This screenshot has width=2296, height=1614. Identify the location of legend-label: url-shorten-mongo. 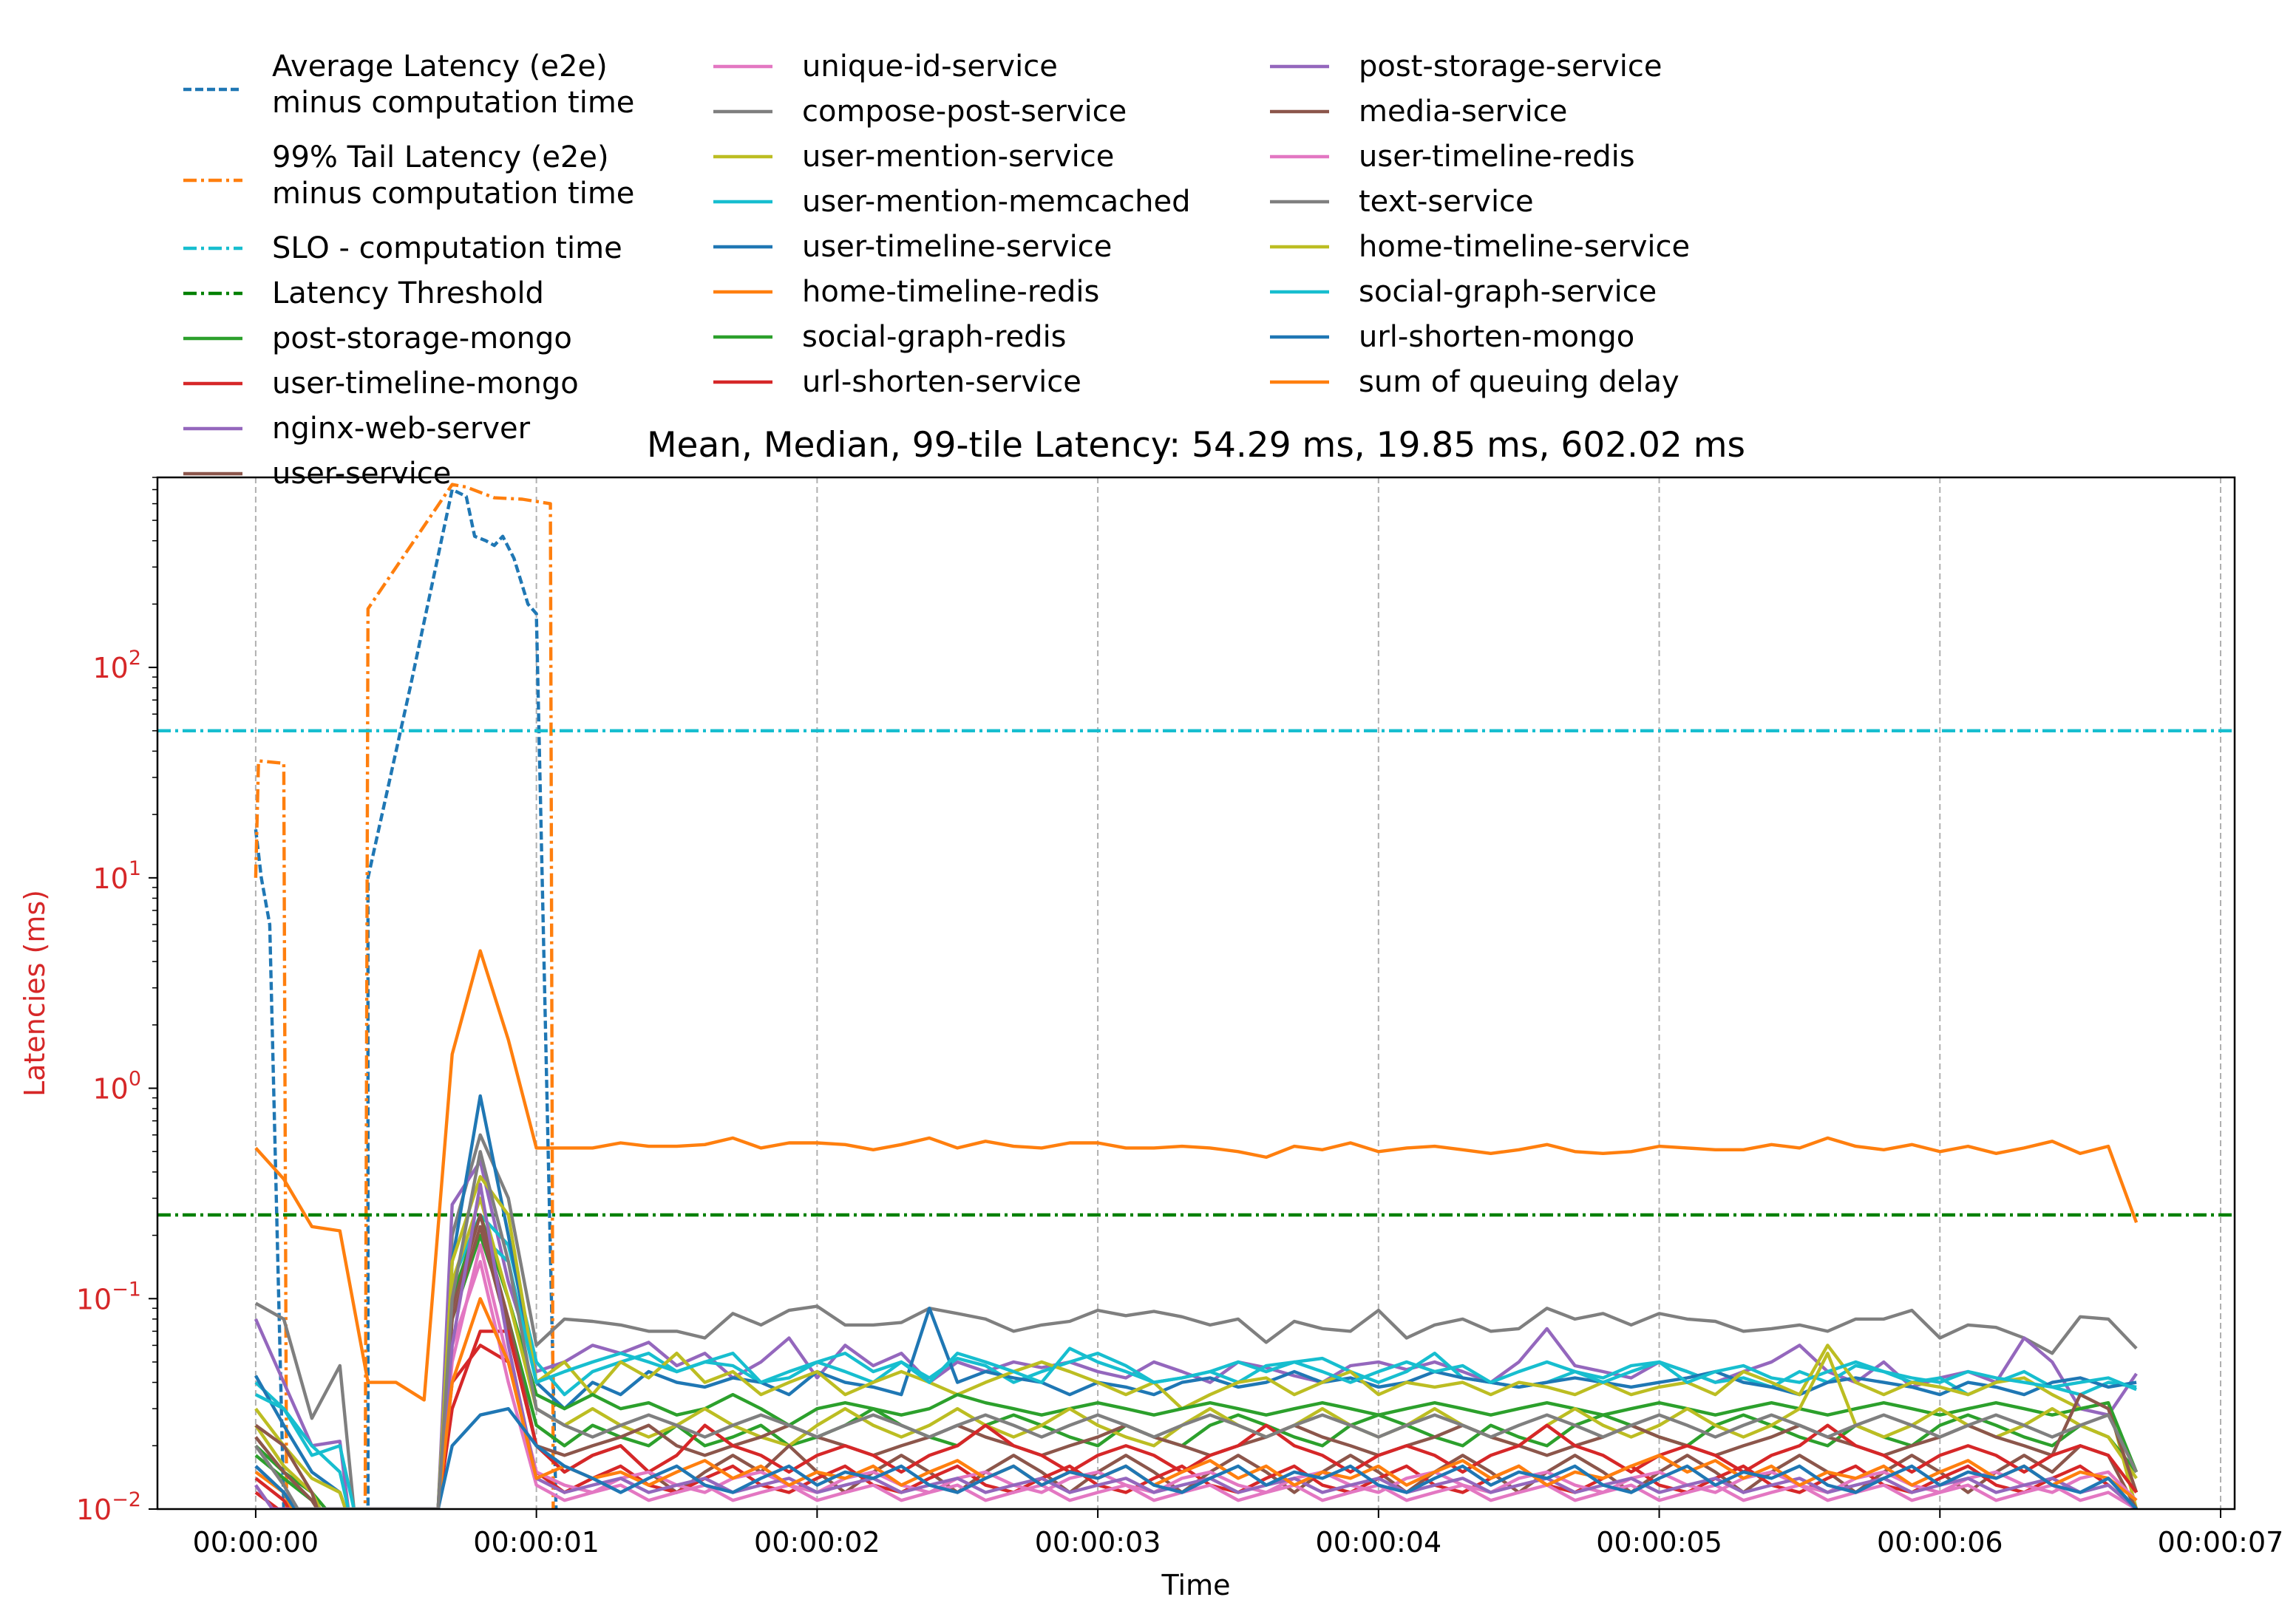
(1496, 337).